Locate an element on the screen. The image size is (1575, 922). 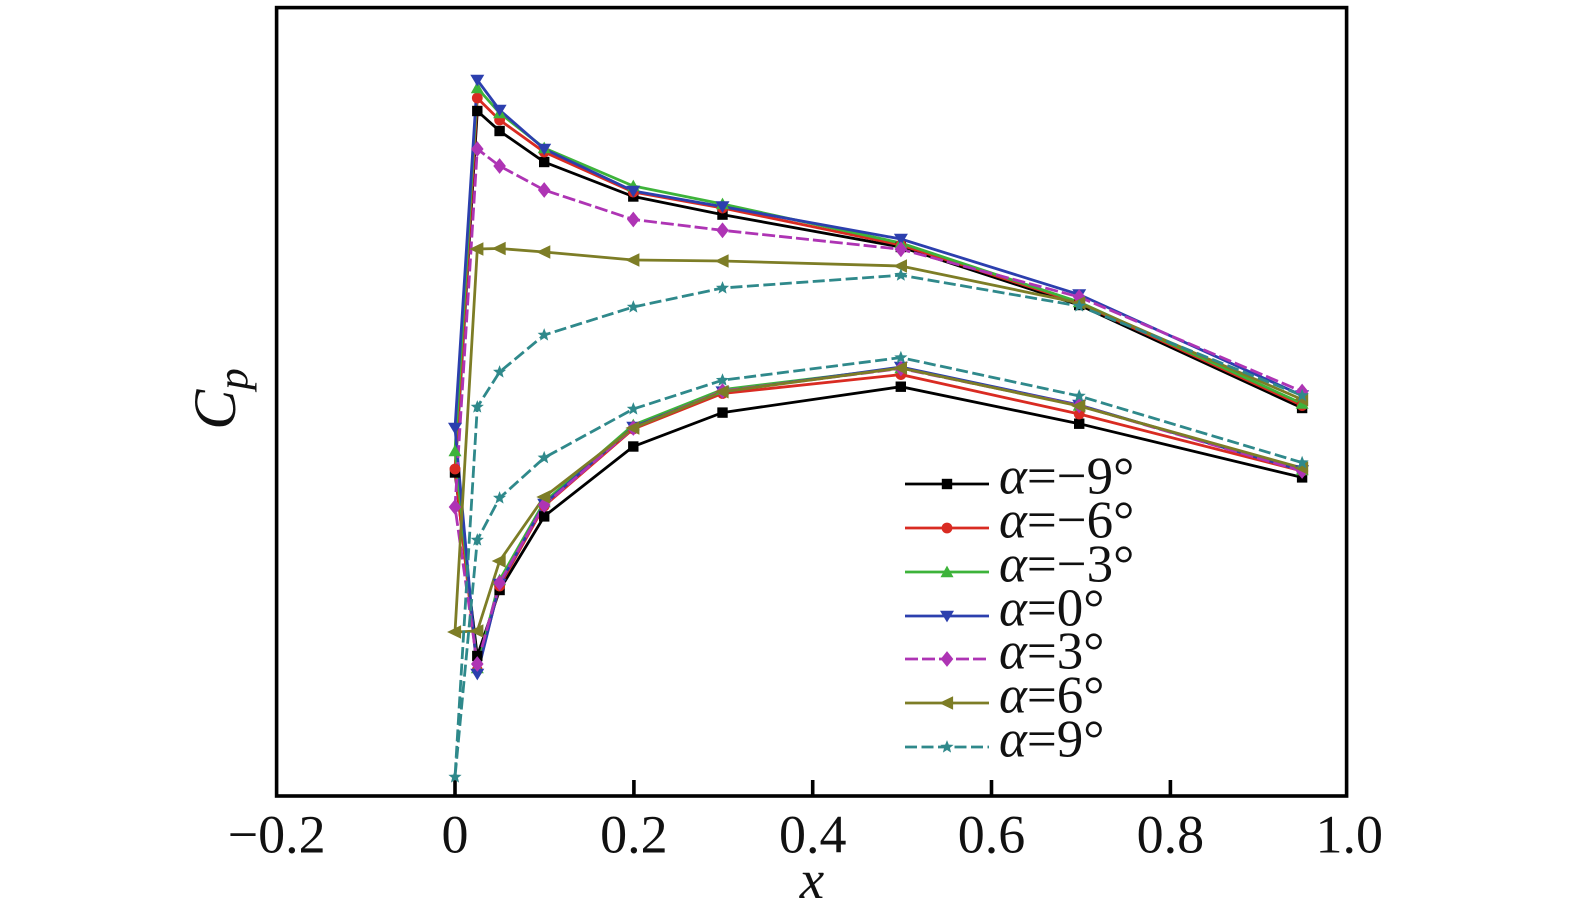
svg-text: 0.2 is located at coordinates (634, 835).